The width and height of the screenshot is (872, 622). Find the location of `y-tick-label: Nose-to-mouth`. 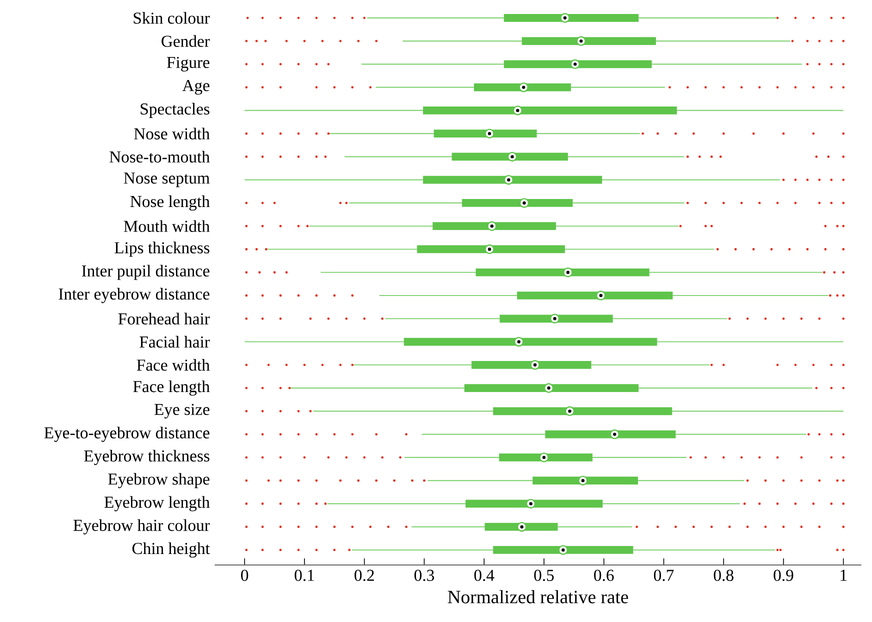

y-tick-label: Nose-to-mouth is located at coordinates (160, 156).